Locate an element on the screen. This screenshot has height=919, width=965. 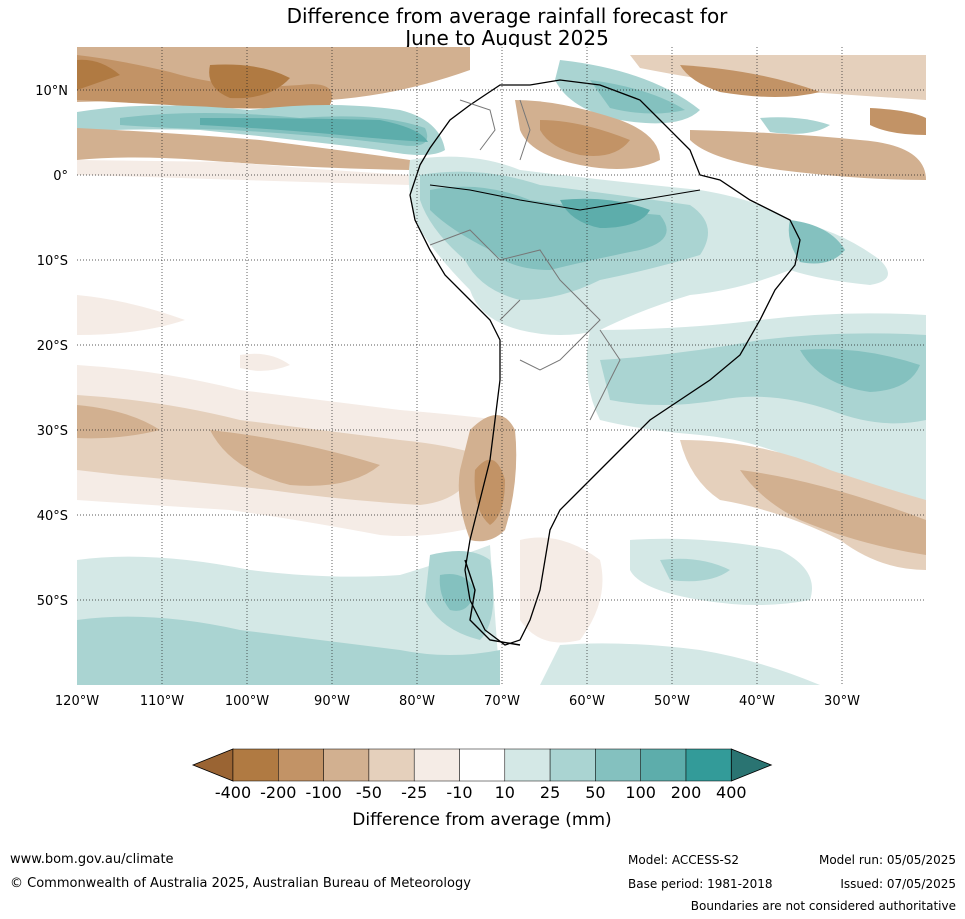
lon-label-110w: 110°W is located at coordinates (162, 701).